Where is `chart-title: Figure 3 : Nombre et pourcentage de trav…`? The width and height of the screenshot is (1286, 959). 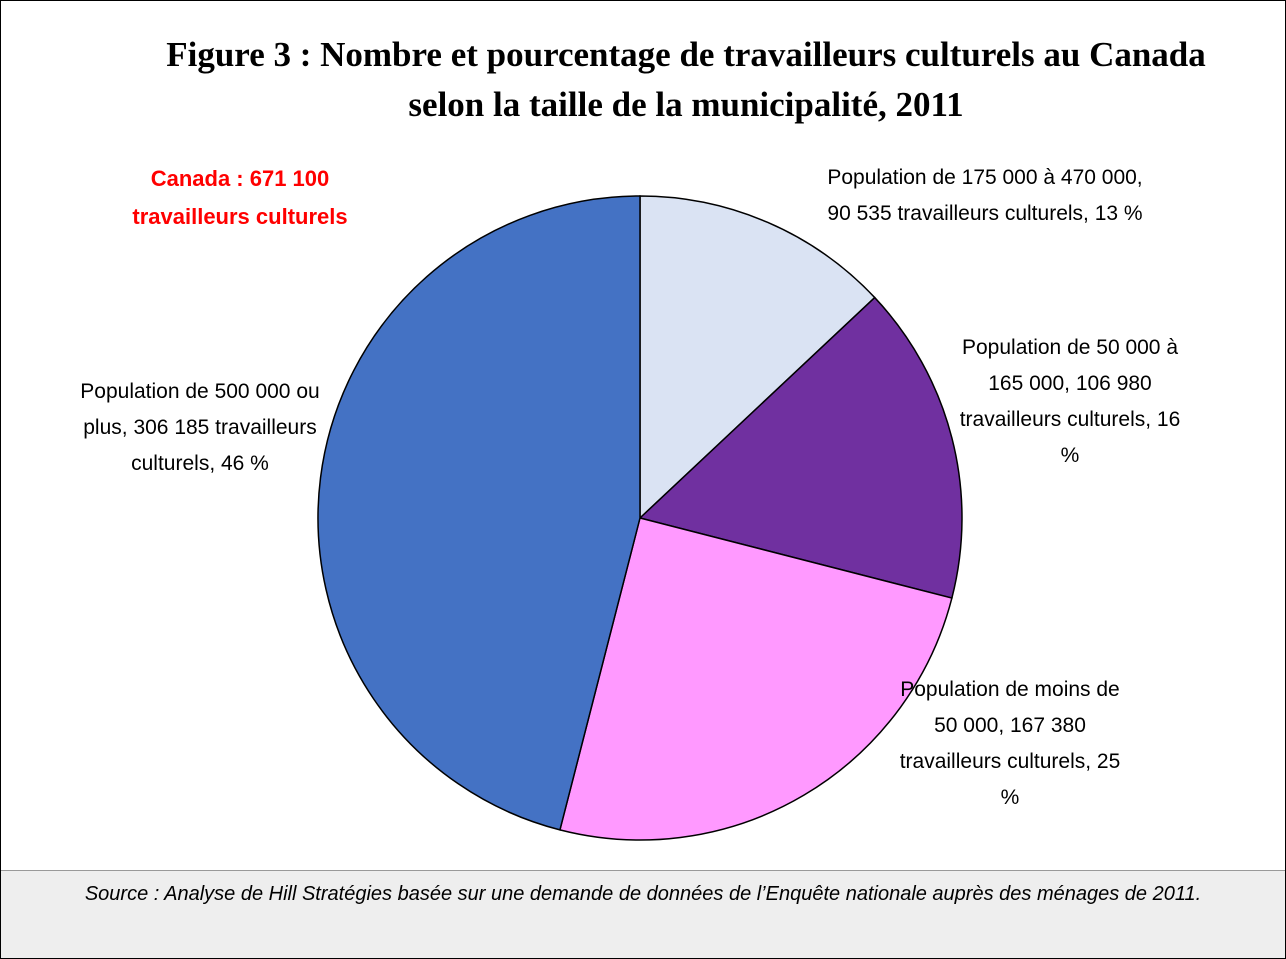 chart-title: Figure 3 : Nombre et pourcentage de trav… is located at coordinates (686, 79).